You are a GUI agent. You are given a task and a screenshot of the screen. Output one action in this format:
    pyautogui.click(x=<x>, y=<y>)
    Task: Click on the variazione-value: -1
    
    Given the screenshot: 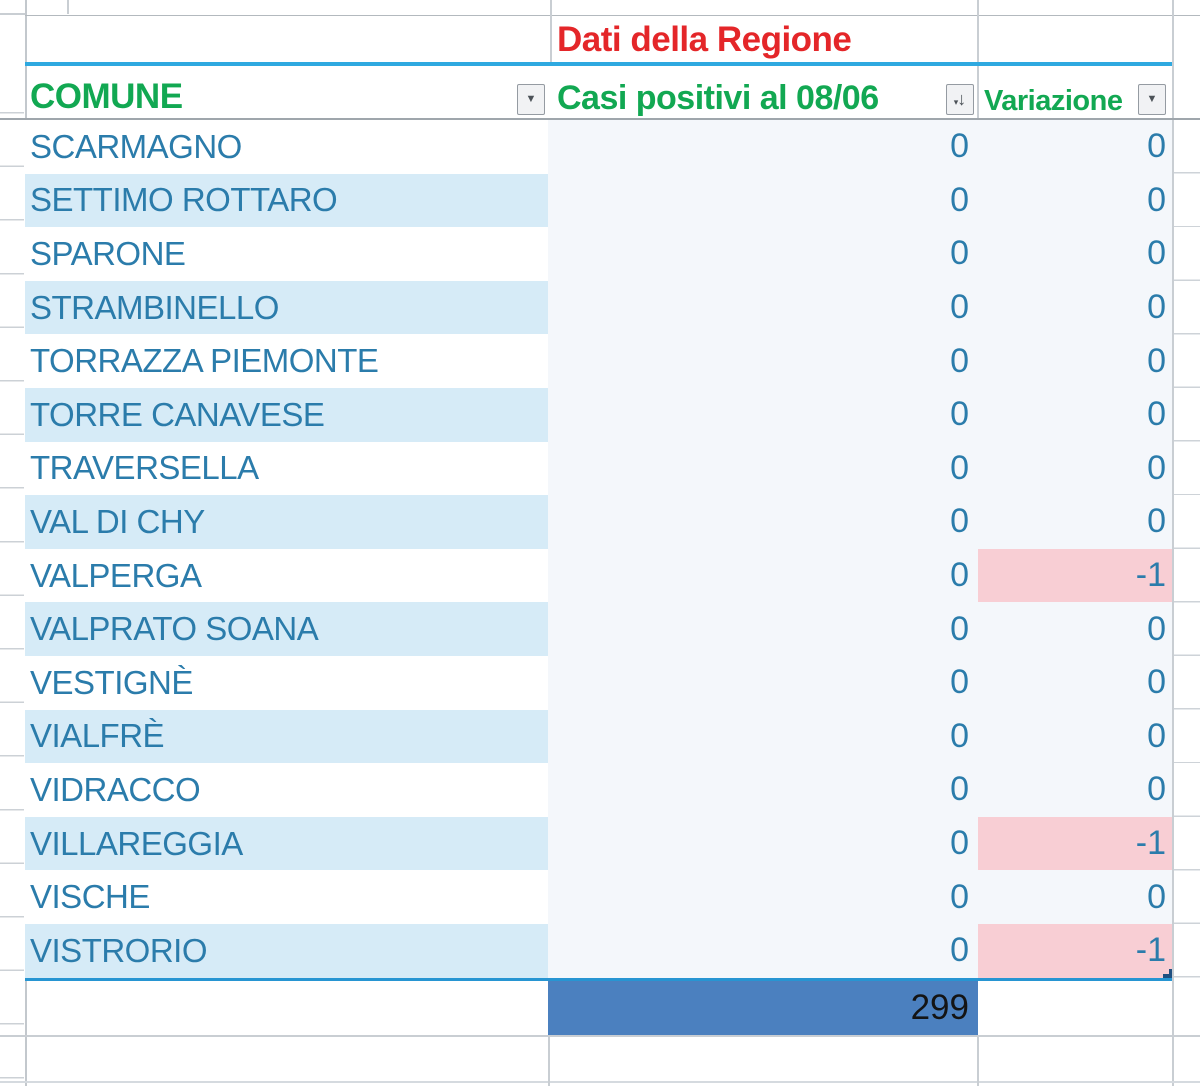 What is the action you would take?
    pyautogui.click(x=1150, y=843)
    